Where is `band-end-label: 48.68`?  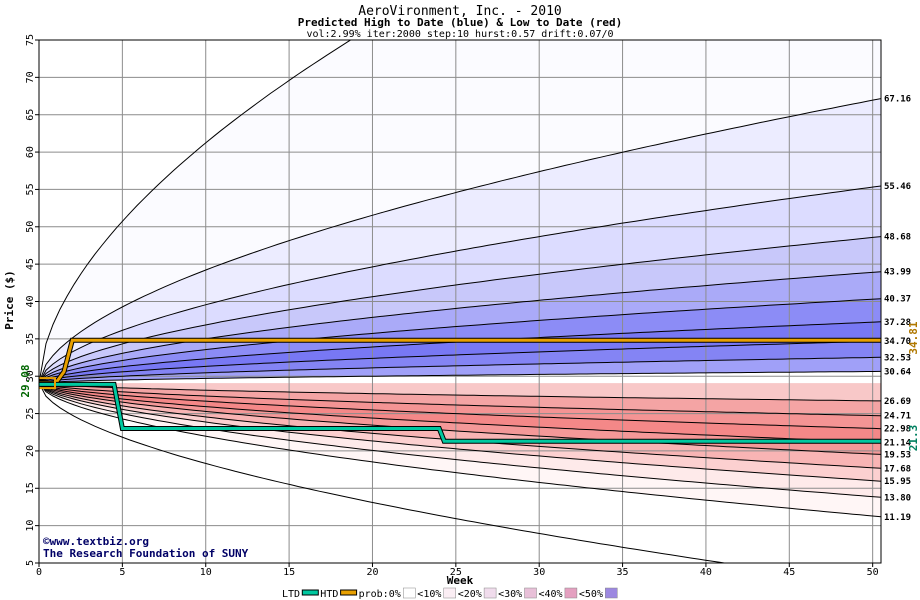 band-end-label: 48.68 is located at coordinates (897, 238).